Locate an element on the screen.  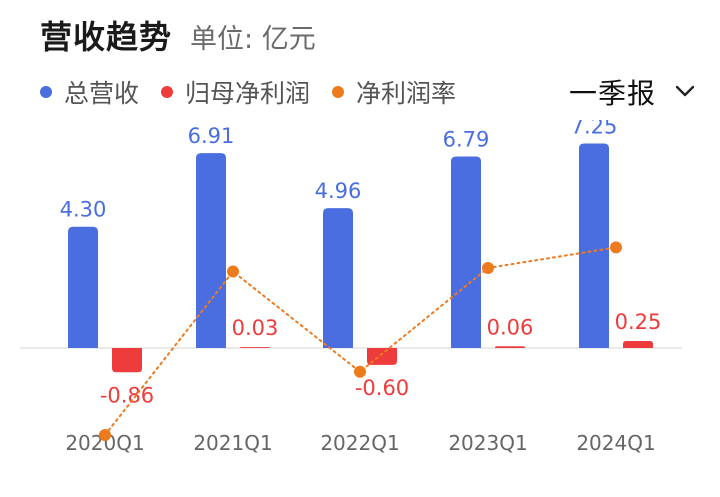
revenue-data-label: 7.25 is located at coordinates (594, 129).